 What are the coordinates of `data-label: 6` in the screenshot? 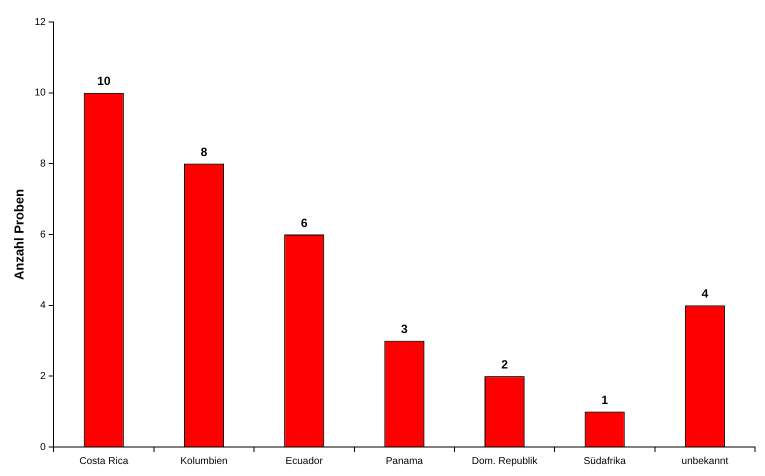 It's located at (304, 223).